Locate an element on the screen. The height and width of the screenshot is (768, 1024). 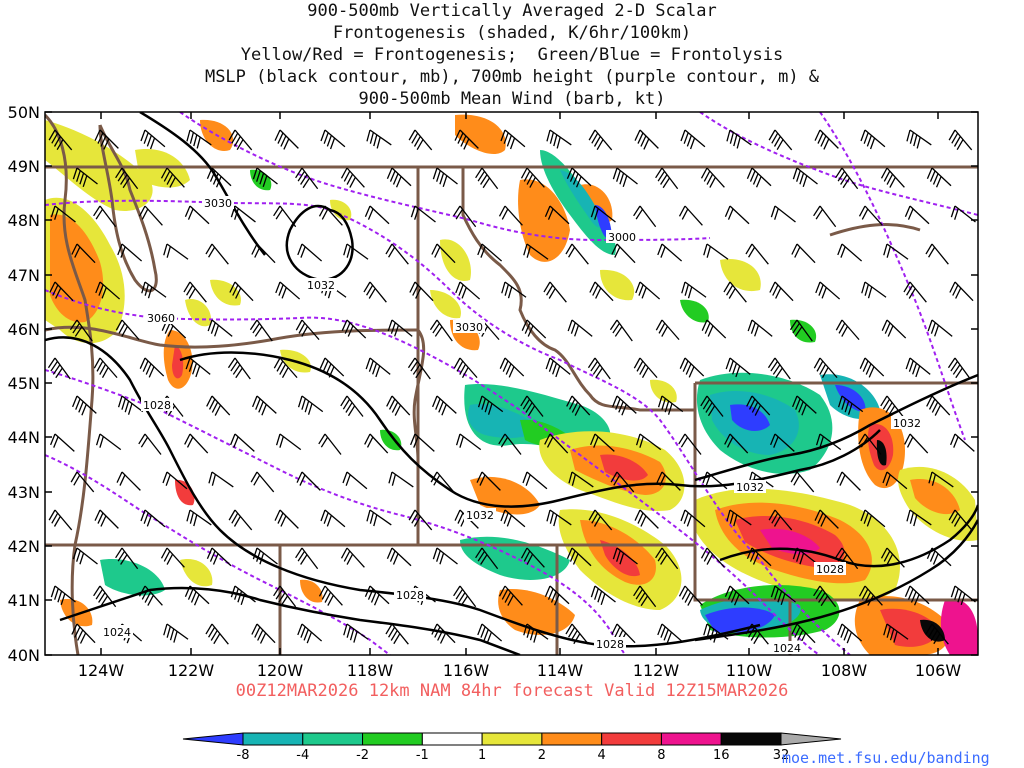
colorbar-tick-label: -8 is located at coordinates (243, 755).